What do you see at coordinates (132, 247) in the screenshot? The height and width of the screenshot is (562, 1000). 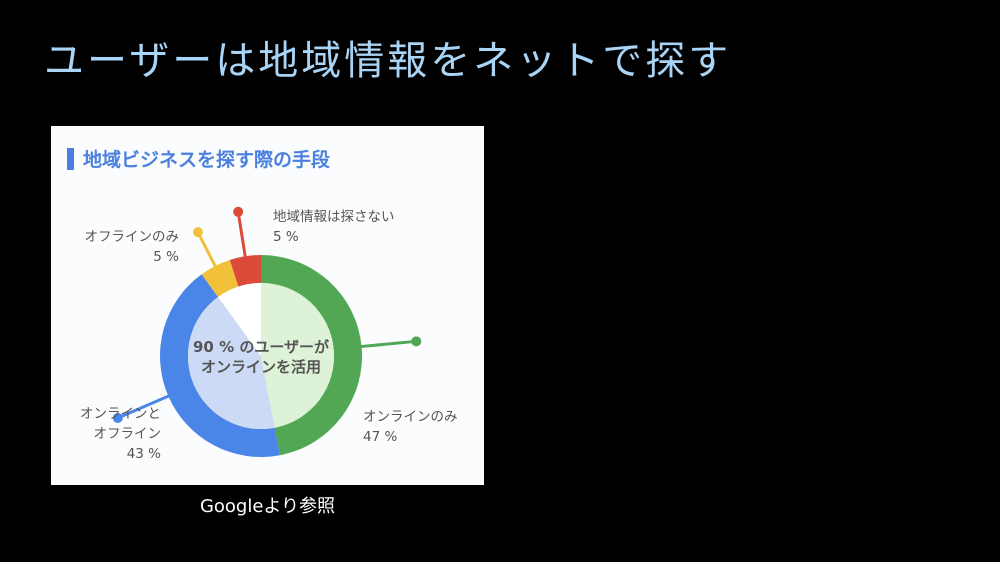 I see `slice-label-2: オフラインのみ 5 %` at bounding box center [132, 247].